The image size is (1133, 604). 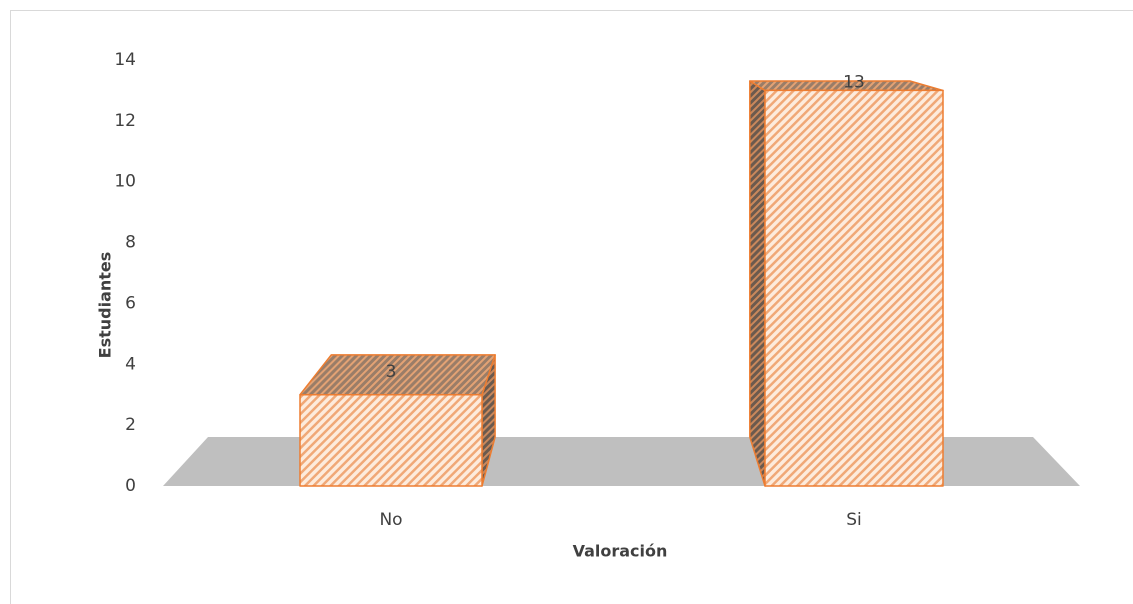 I want to click on data-label: 13, so click(x=854, y=83).